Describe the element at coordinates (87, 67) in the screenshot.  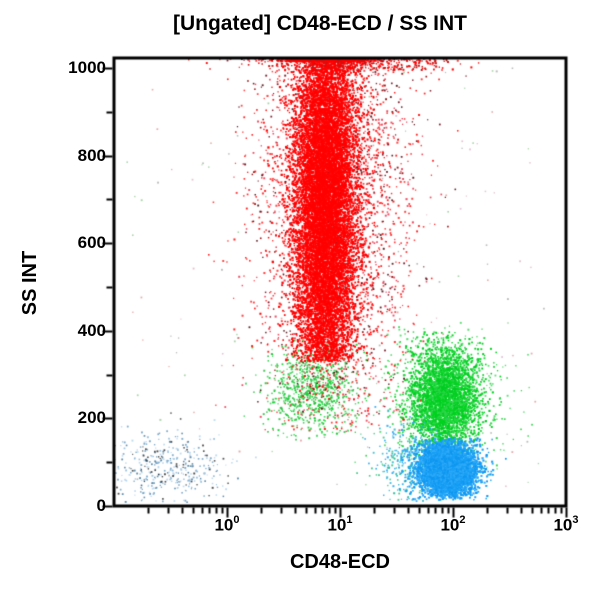
I see `y-tick-label-1000: 1000` at that location.